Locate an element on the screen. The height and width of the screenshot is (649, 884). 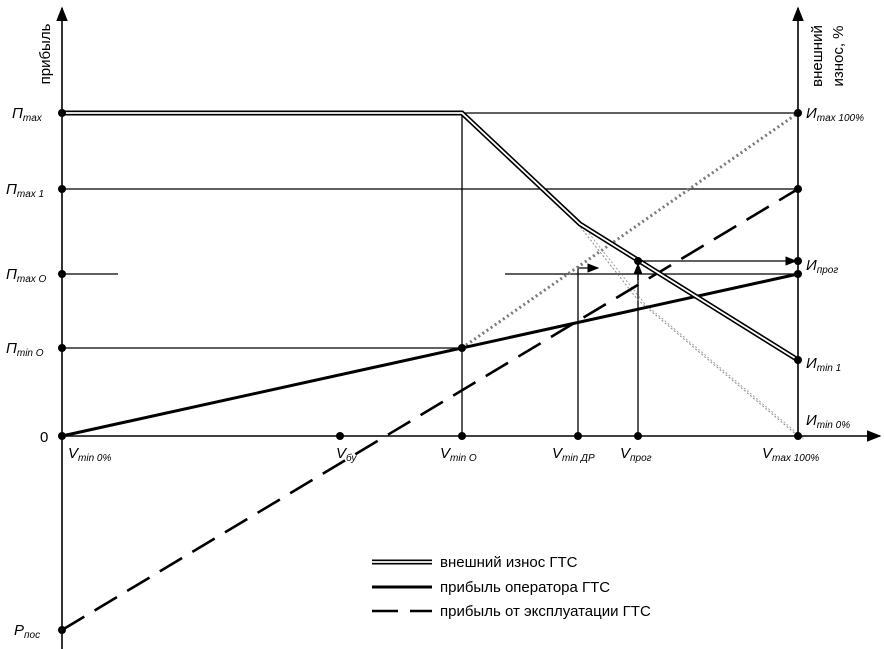
label-p-pos: Pпос is located at coordinates (27, 631).